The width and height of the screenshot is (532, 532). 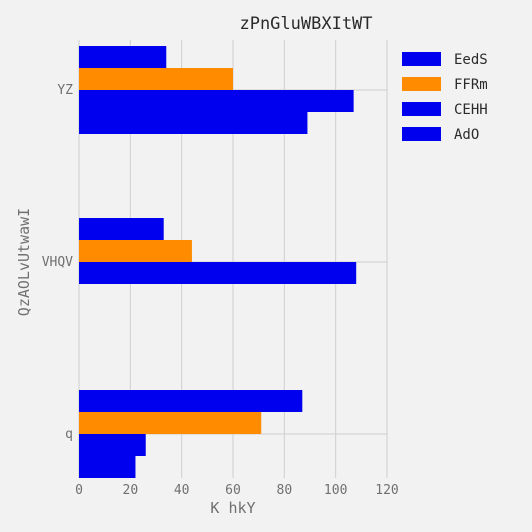 I want to click on y-tick-label: VHQV, so click(x=57, y=262).